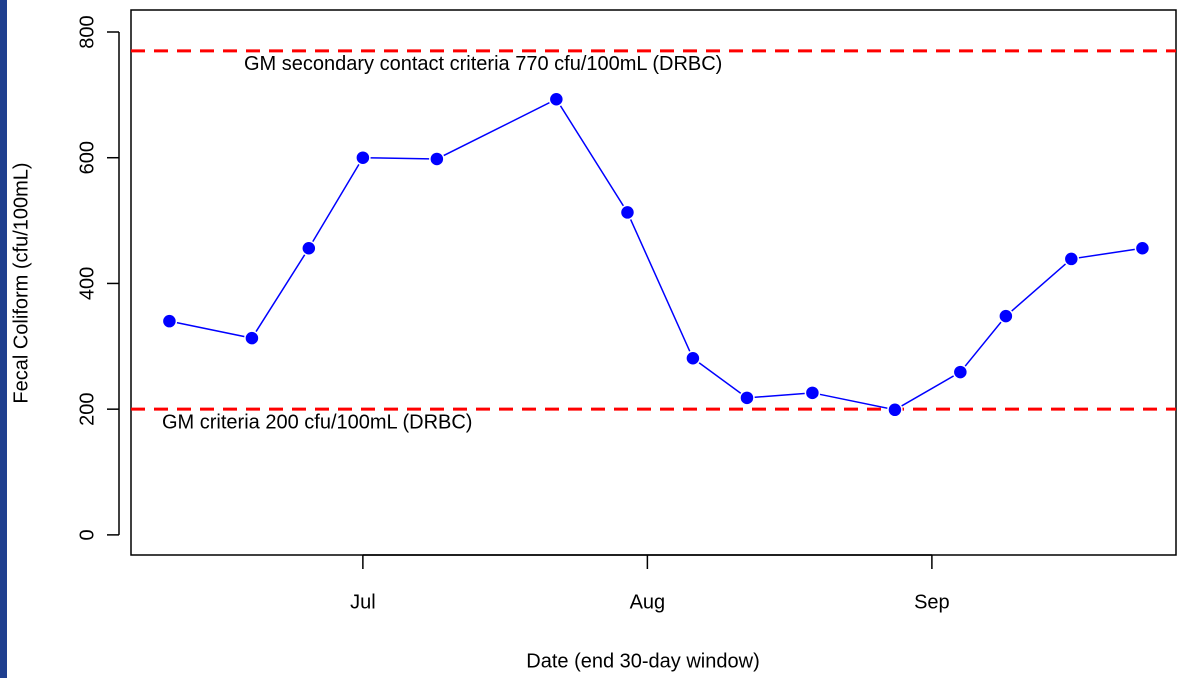  Describe the element at coordinates (87, 157) in the screenshot. I see `y-tick-label: 600` at that location.